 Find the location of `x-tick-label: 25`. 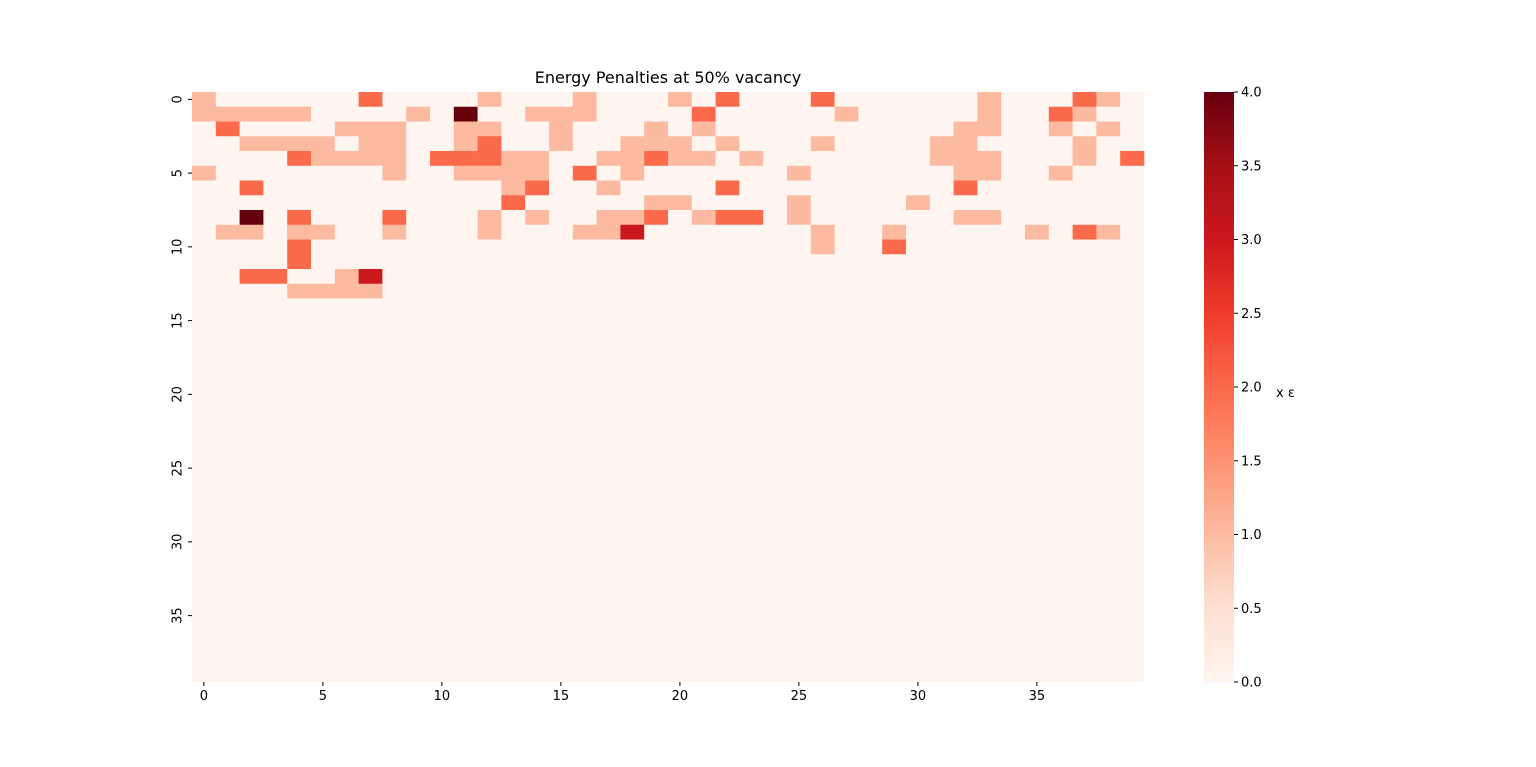

x-tick-label: 25 is located at coordinates (799, 696).